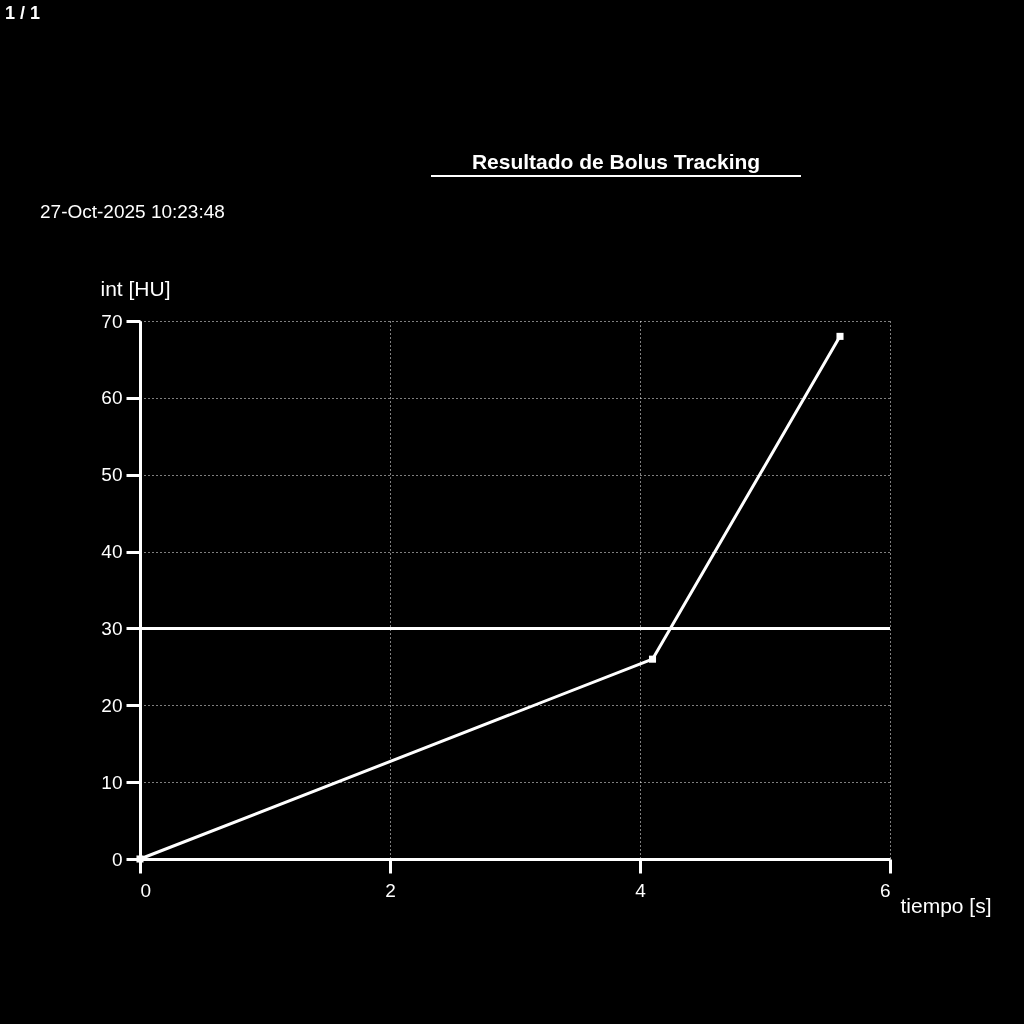 The image size is (1024, 1024). Describe the element at coordinates (112, 475) in the screenshot. I see `y-tick-label: 50` at that location.